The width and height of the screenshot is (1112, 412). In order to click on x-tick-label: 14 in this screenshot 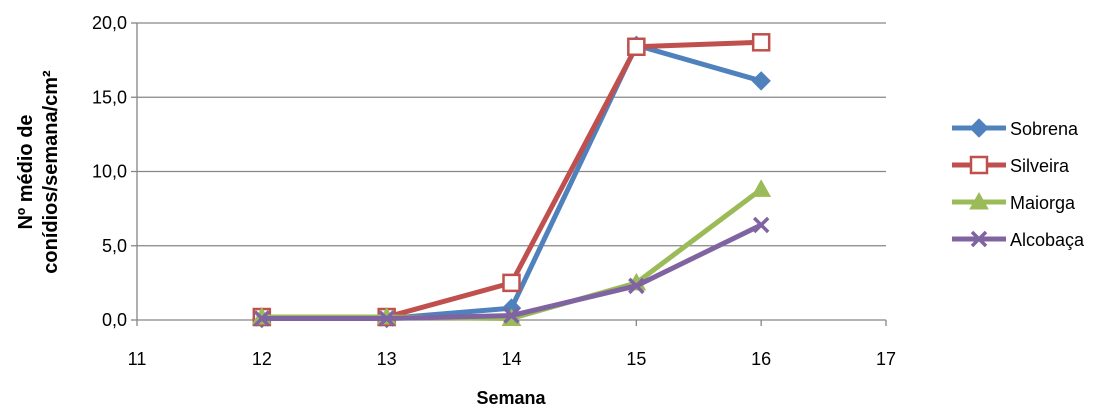, I will do `click(511, 359)`.